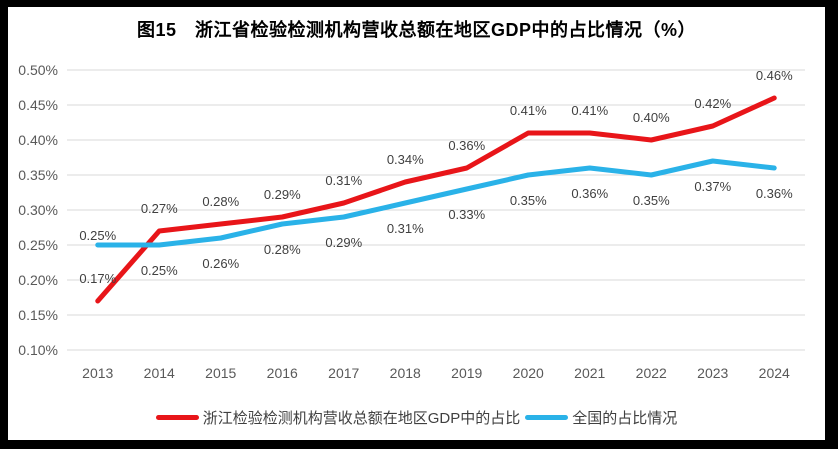 The height and width of the screenshot is (449, 838). I want to click on data-label: 0.26%, so click(220, 263).